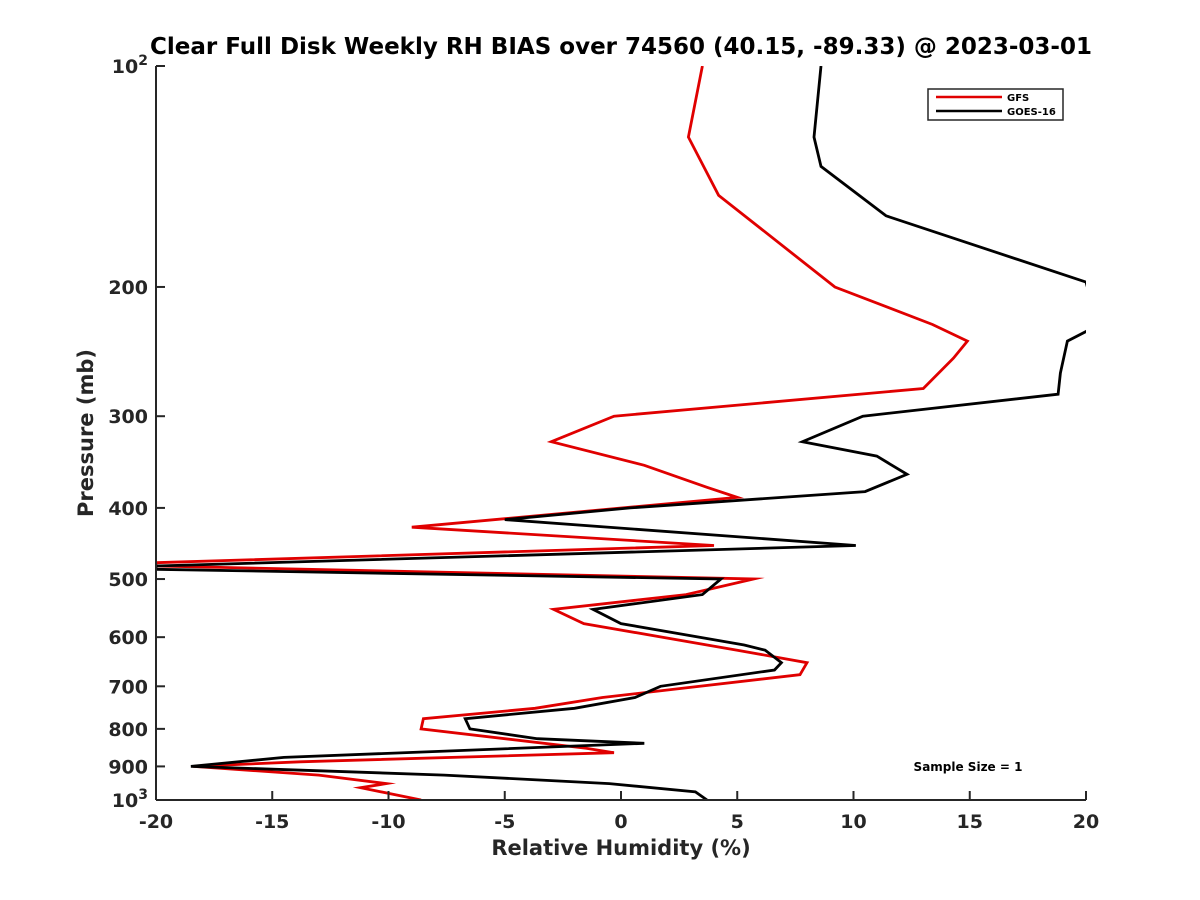  I want to click on x-tick-label: 10, so click(853, 822).